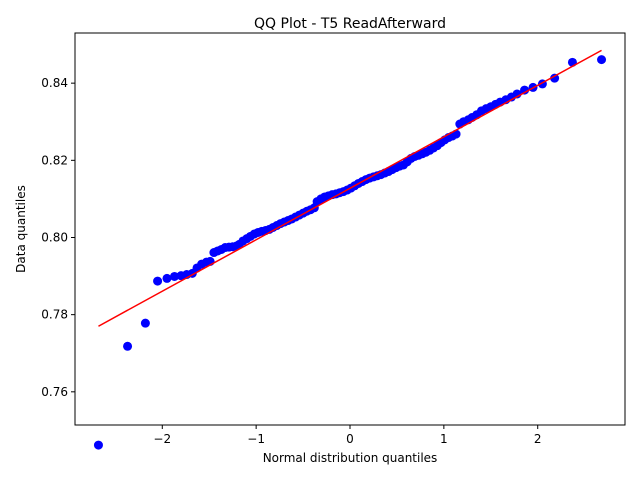 The height and width of the screenshot is (480, 640). Describe the element at coordinates (54, 392) in the screenshot. I see `y-tick-label: 0.76` at that location.